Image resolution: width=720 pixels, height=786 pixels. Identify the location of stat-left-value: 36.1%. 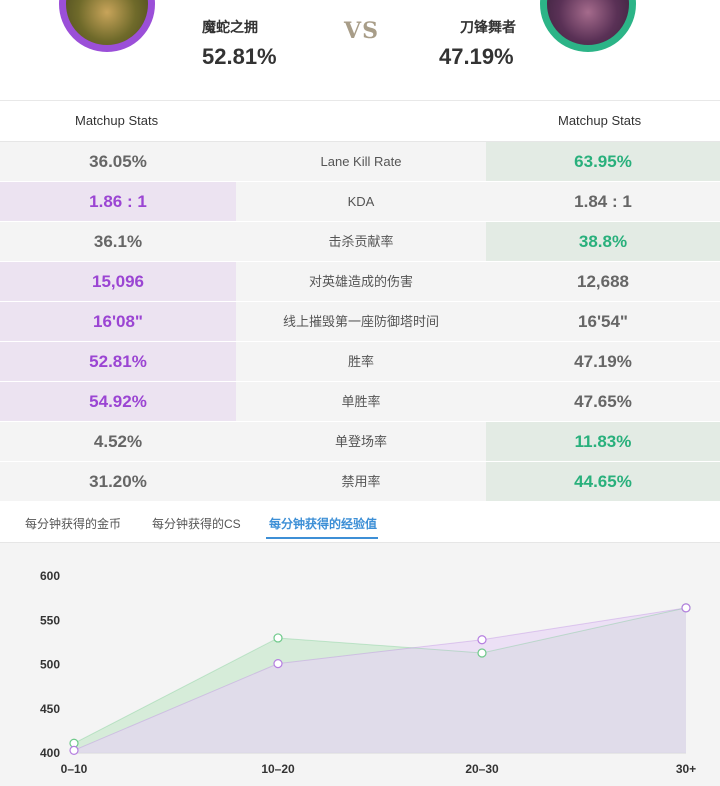
(118, 241).